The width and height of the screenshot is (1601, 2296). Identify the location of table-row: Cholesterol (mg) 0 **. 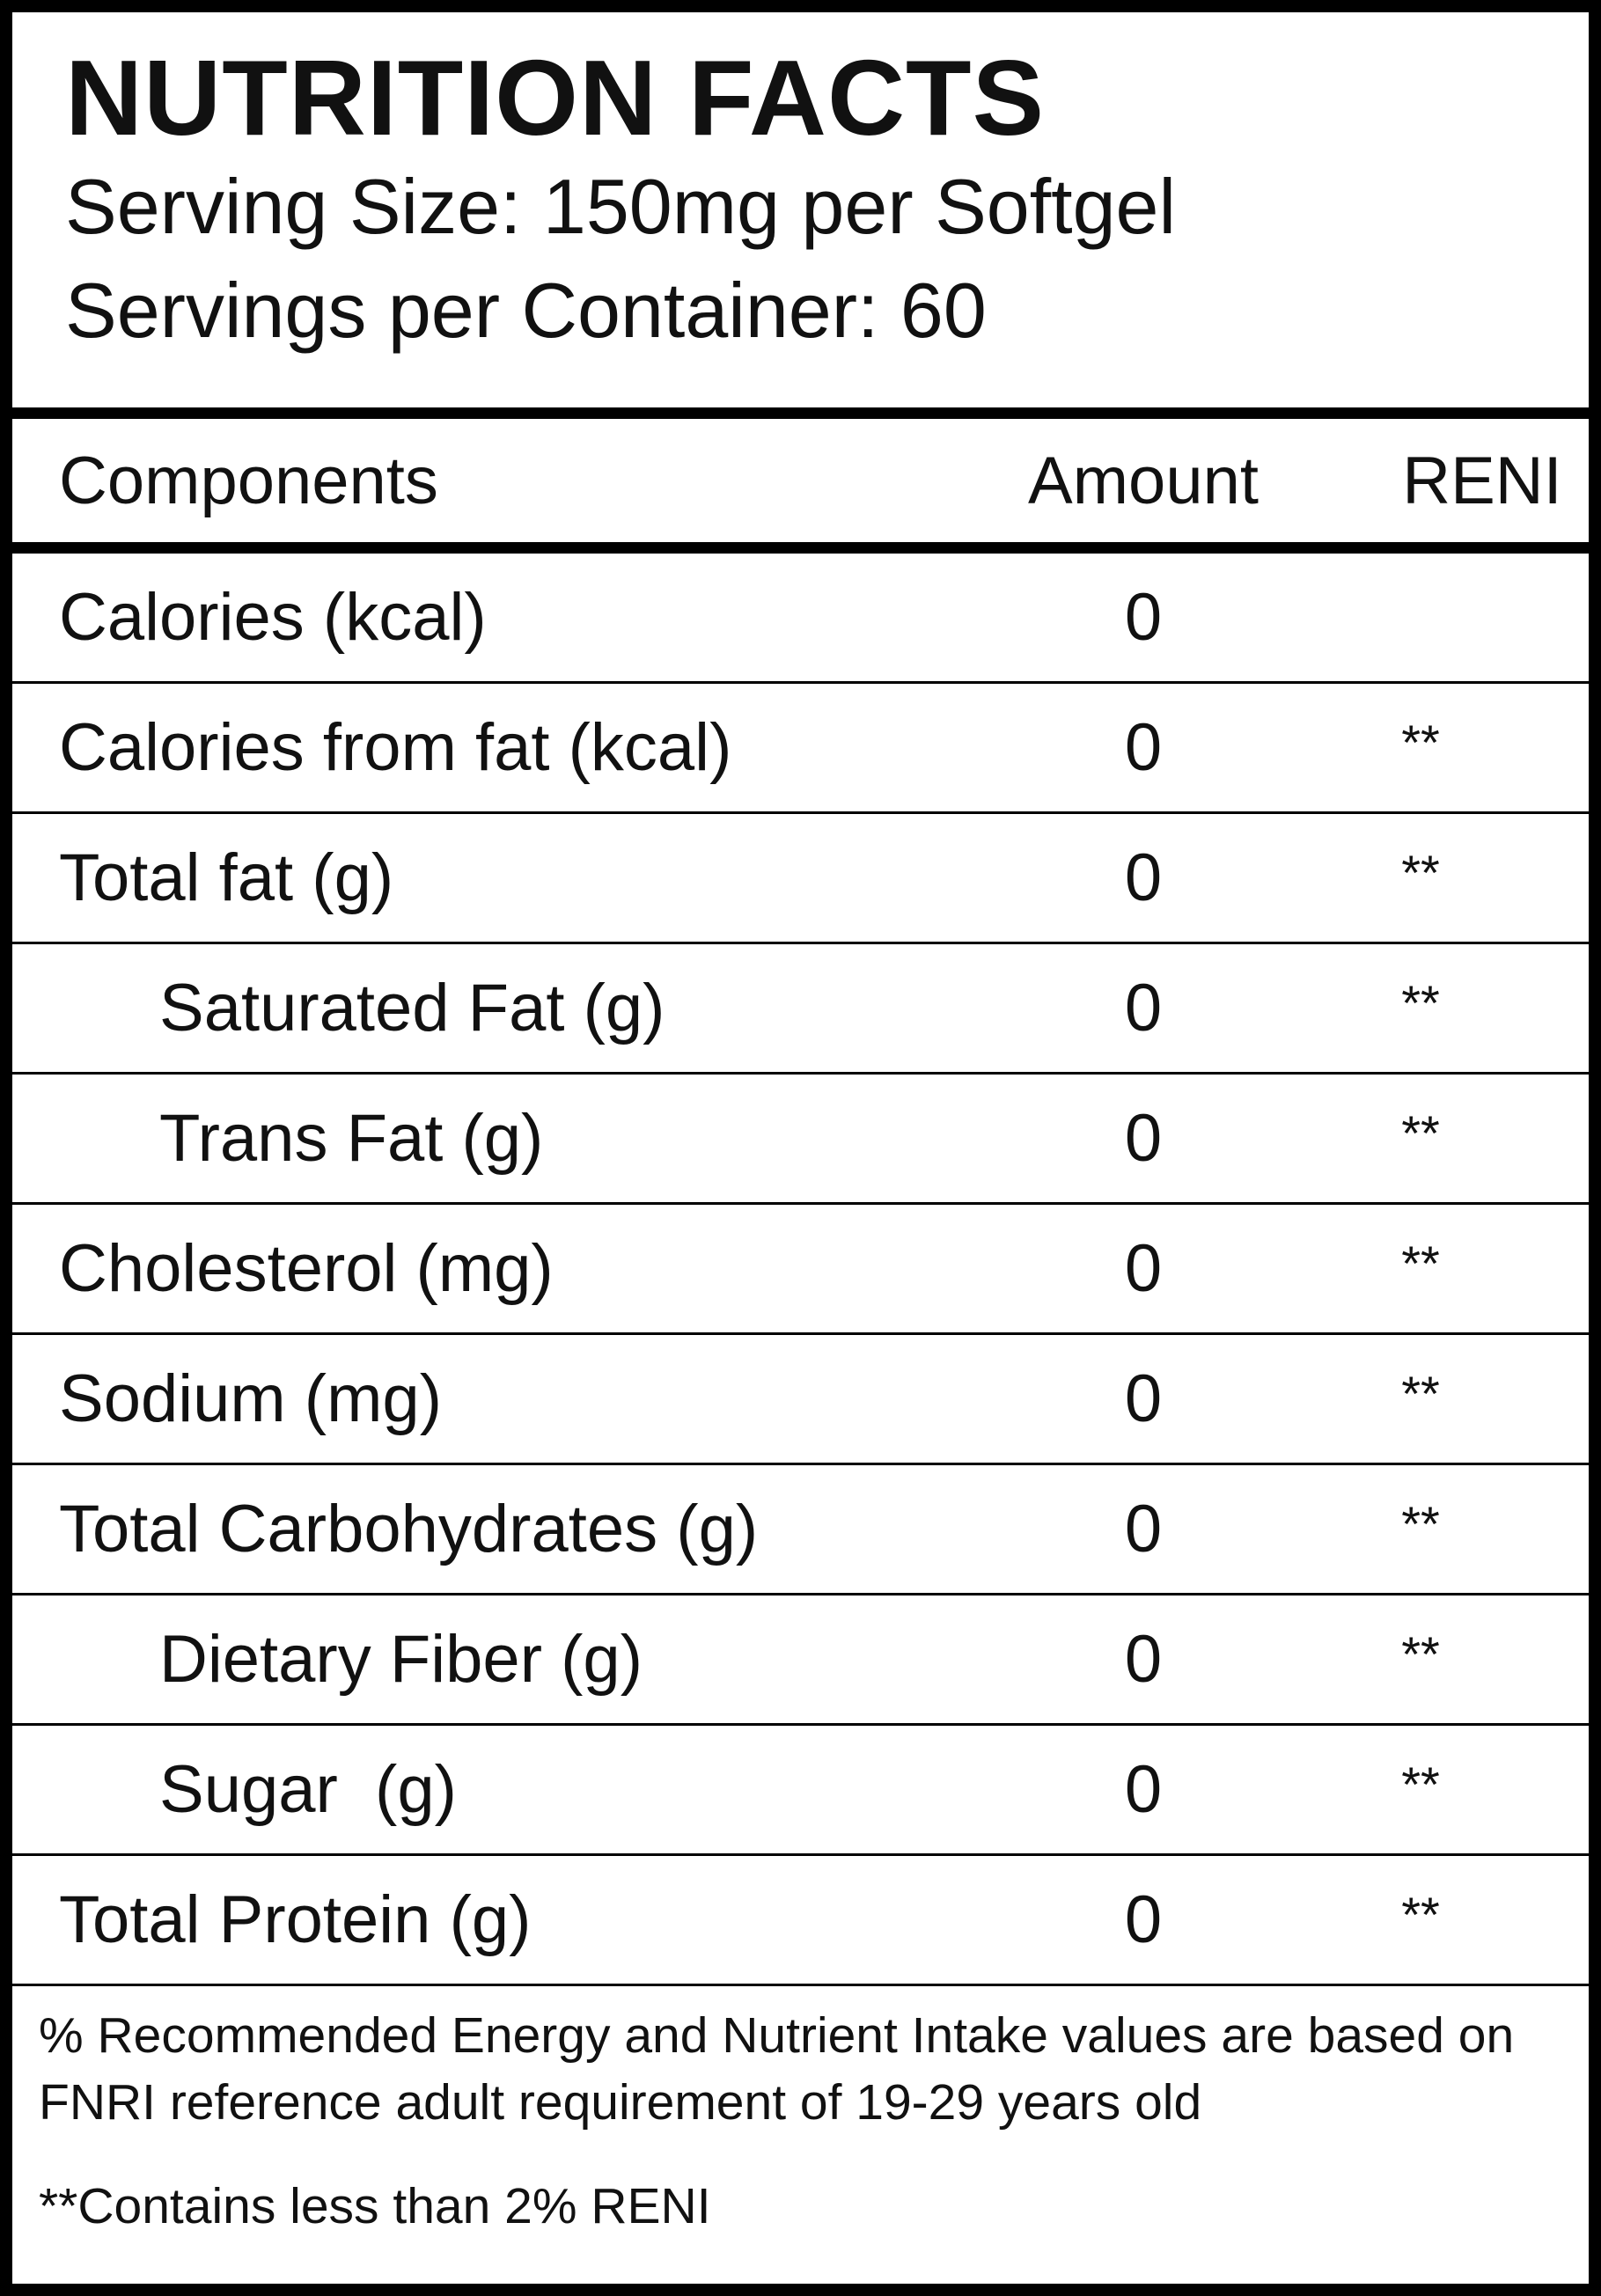
(800, 1270).